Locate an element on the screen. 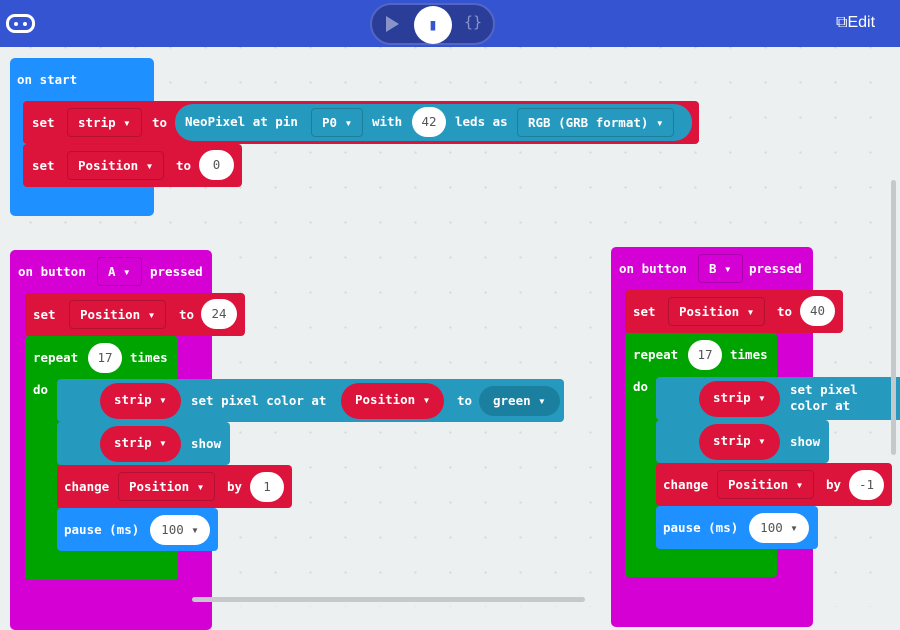 The height and width of the screenshot is (630, 900). by-value-input: 1 is located at coordinates (267, 487).